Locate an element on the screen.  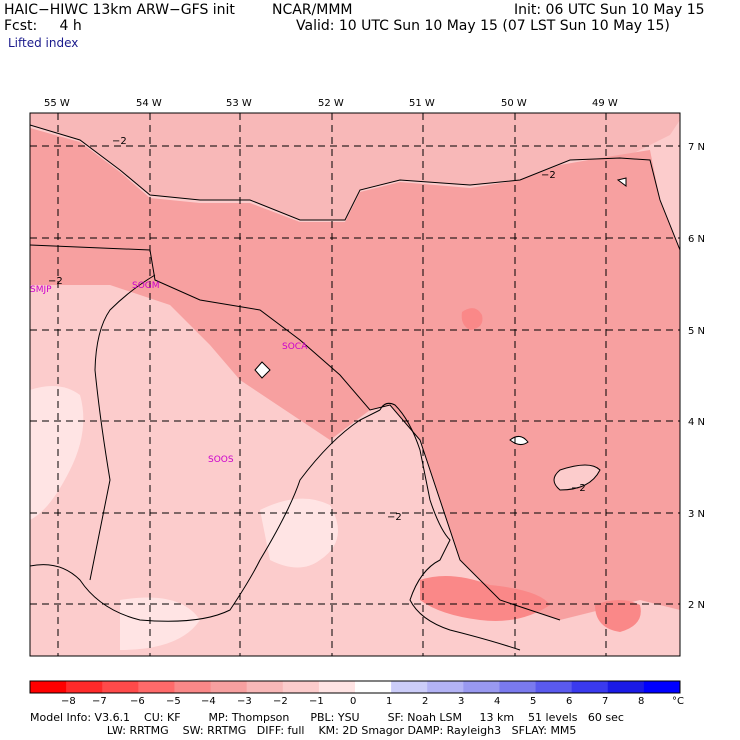
lon-label: 53 W is located at coordinates (239, 103).